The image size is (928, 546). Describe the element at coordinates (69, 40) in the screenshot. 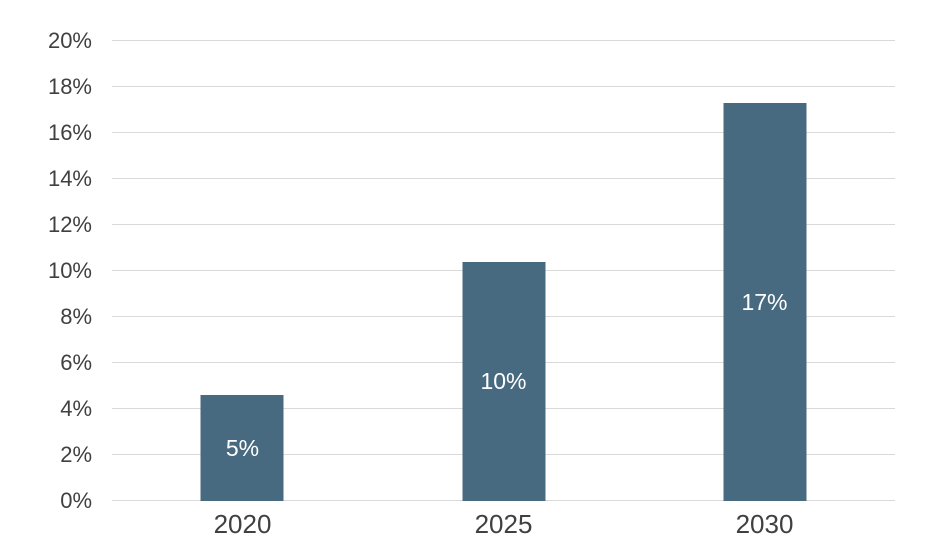

I see `y-tick-label: 20%` at that location.